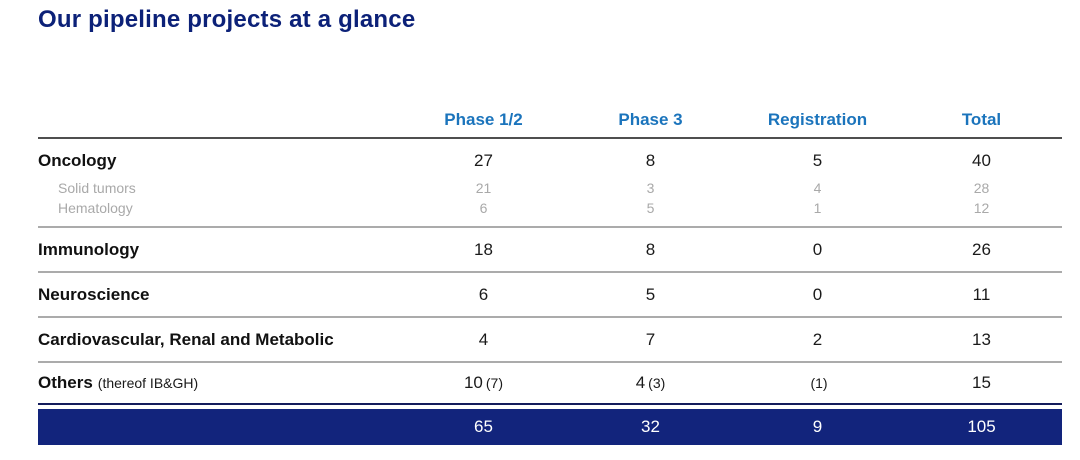 This screenshot has width=1080, height=460. Describe the element at coordinates (657, 383) in the screenshot. I see `cell-note: (3)` at that location.